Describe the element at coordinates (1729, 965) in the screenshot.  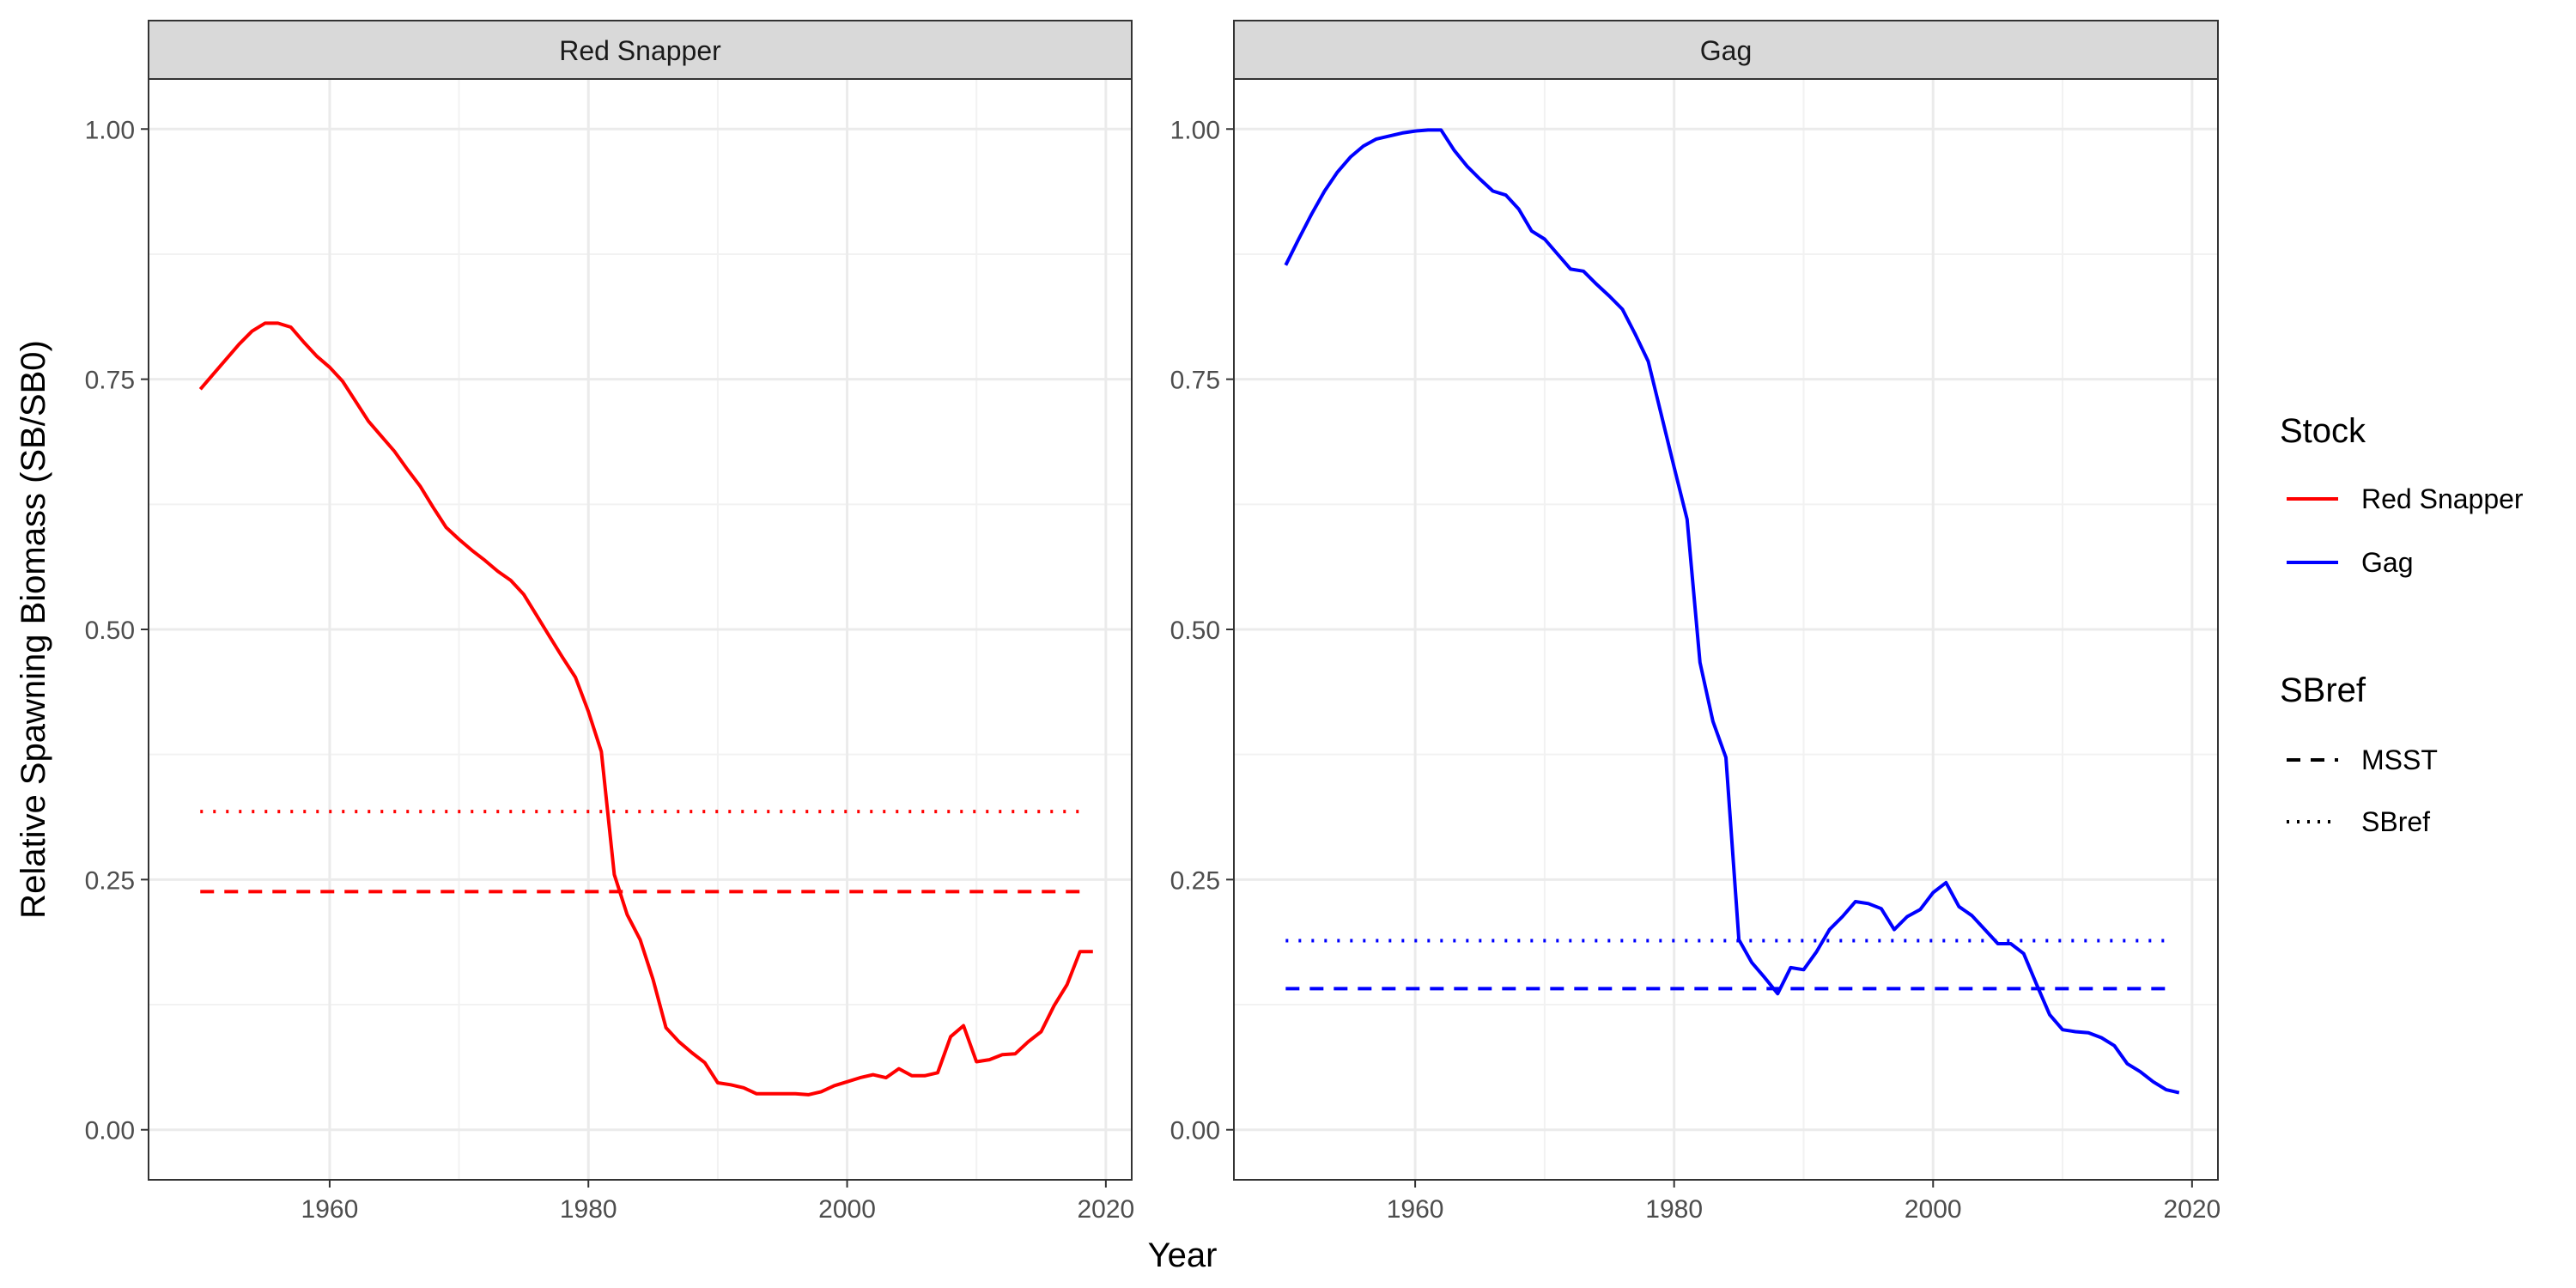
I see `reference-lines-gag` at that location.